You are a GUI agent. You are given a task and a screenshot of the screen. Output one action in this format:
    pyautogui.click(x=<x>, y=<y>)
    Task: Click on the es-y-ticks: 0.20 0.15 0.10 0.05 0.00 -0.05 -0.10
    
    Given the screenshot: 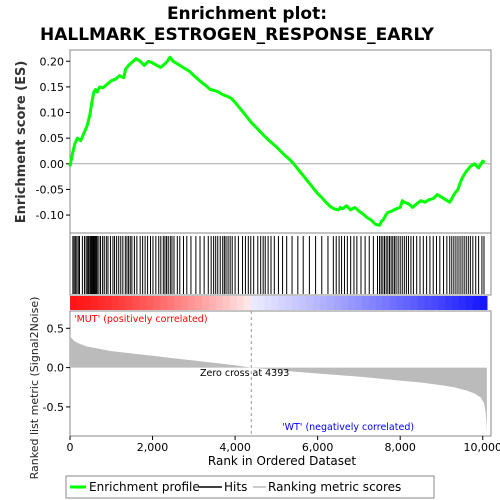 What is the action you would take?
    pyautogui.click(x=53, y=138)
    